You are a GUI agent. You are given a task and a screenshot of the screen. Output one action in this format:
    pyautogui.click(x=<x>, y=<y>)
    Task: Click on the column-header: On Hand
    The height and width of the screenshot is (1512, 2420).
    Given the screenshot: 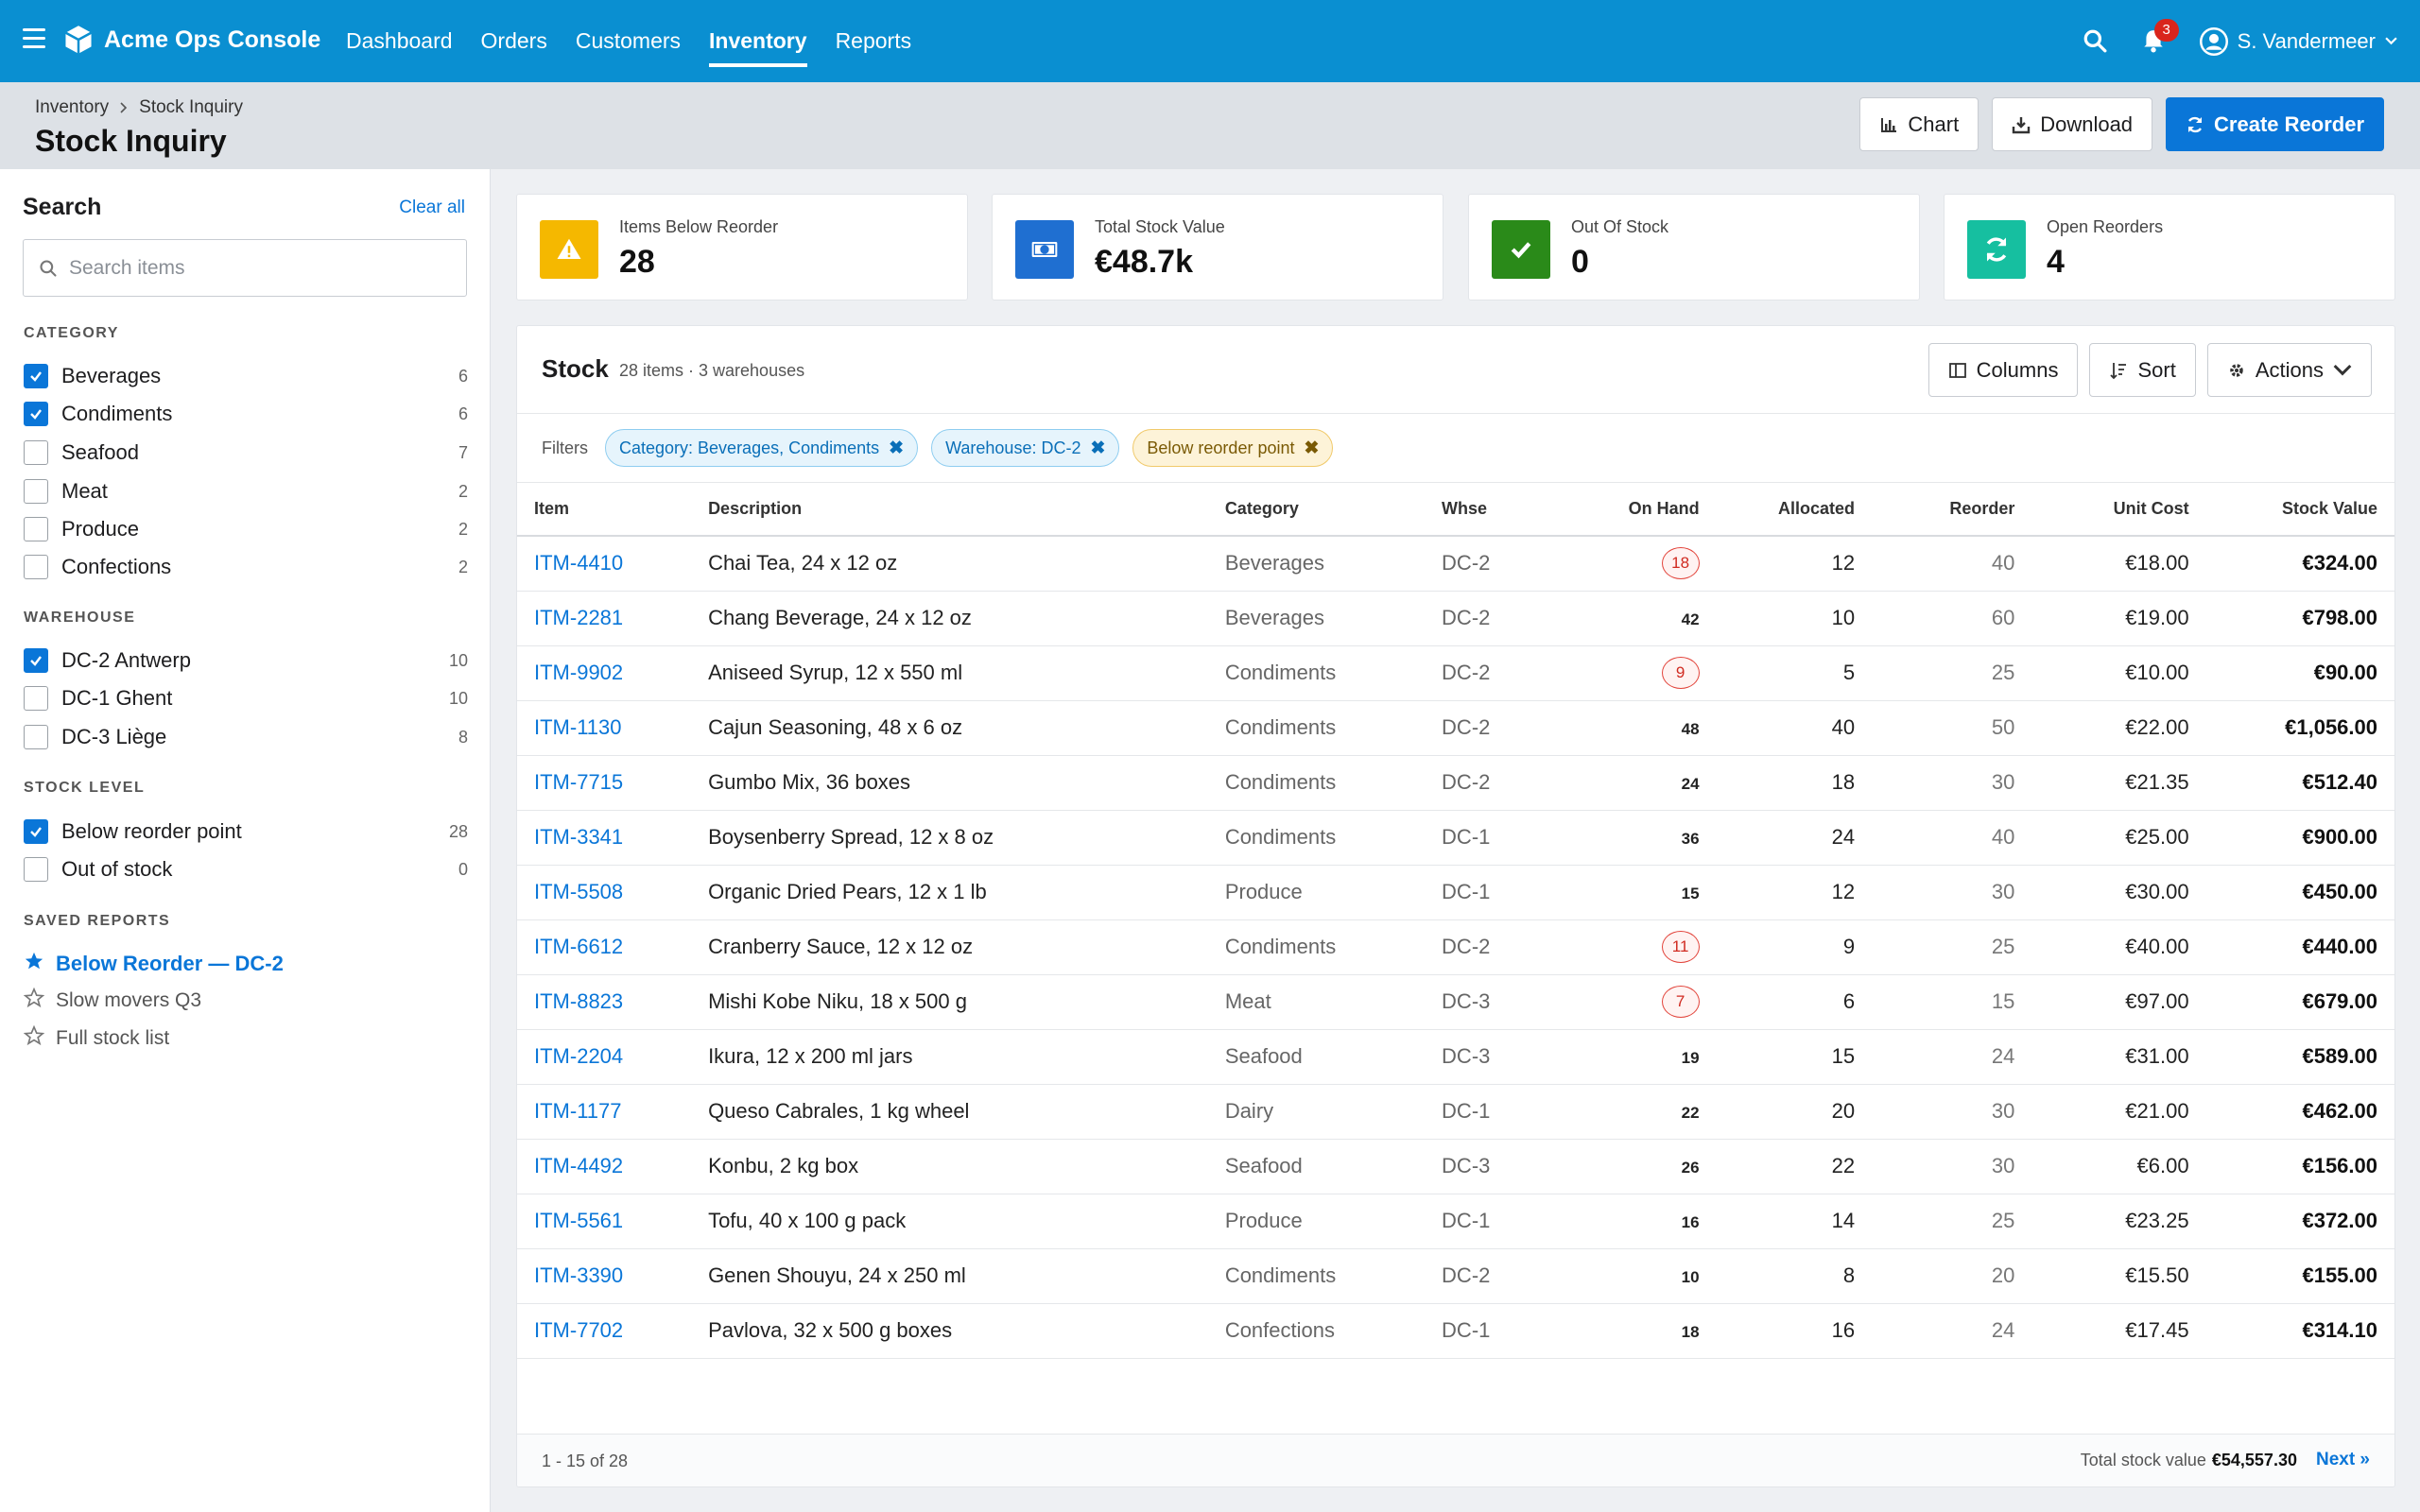 What is the action you would take?
    pyautogui.click(x=1641, y=510)
    